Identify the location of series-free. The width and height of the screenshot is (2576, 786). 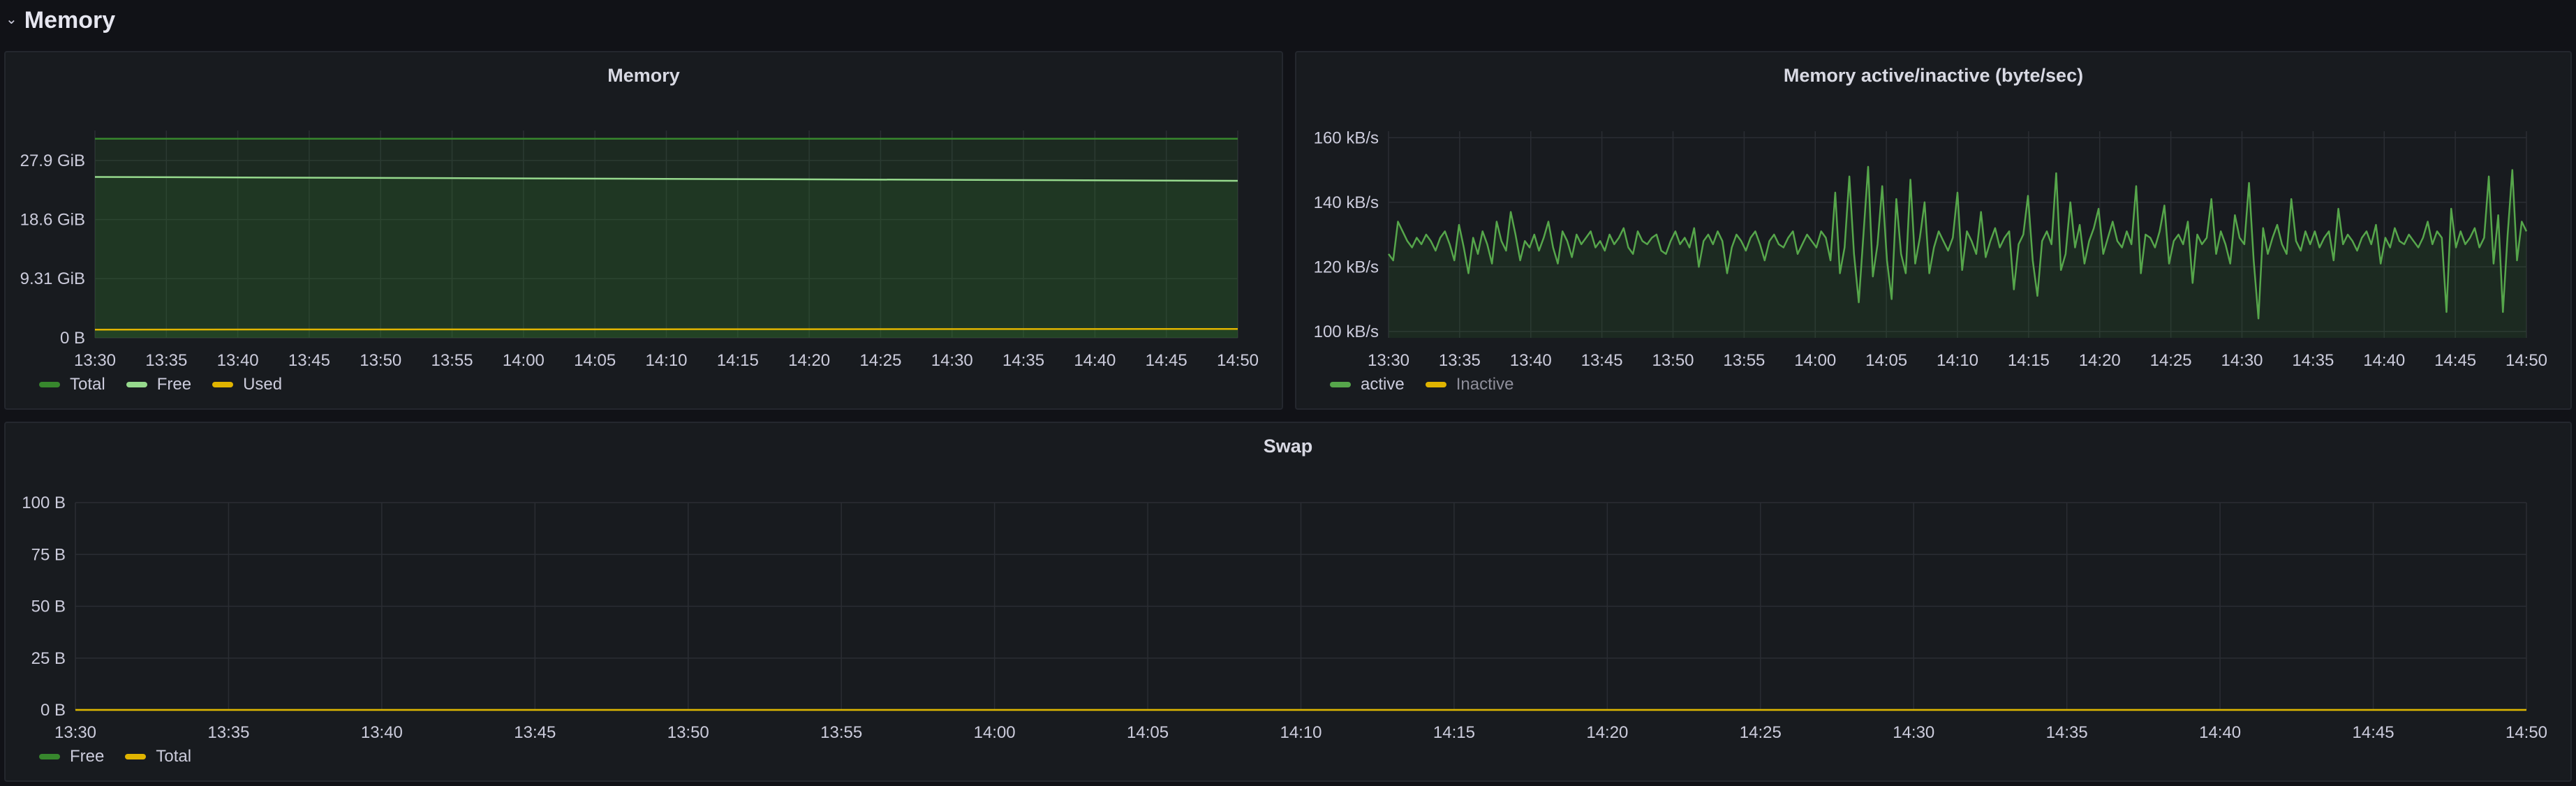
(666, 257).